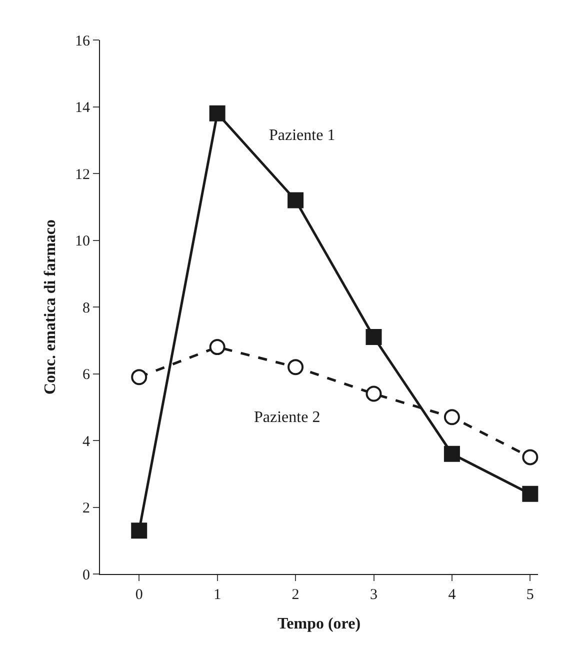 This screenshot has width=578, height=654. I want to click on y-tick-label: 16, so click(82, 41).